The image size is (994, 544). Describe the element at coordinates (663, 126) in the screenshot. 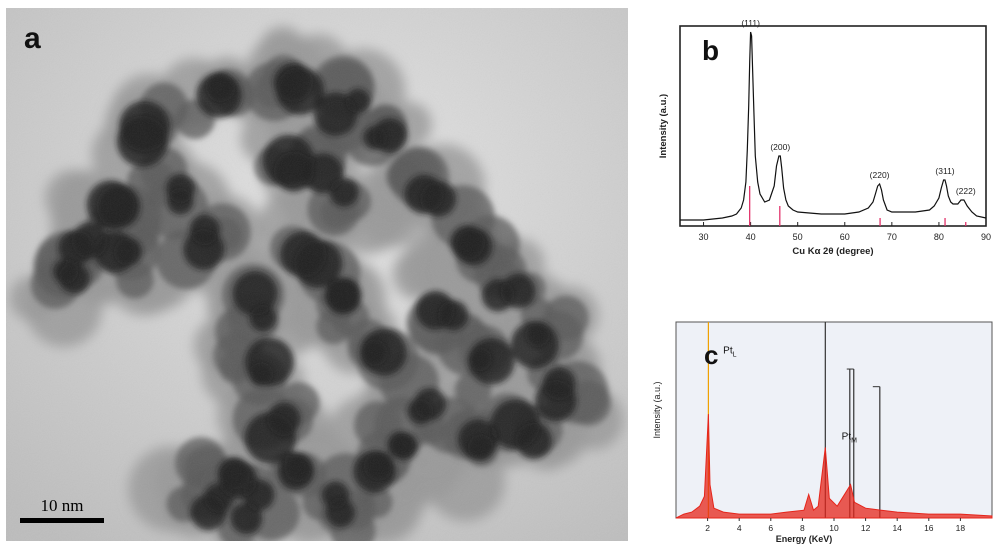

I see `xrd-y-axis-label: Intensity (a.u.)` at that location.